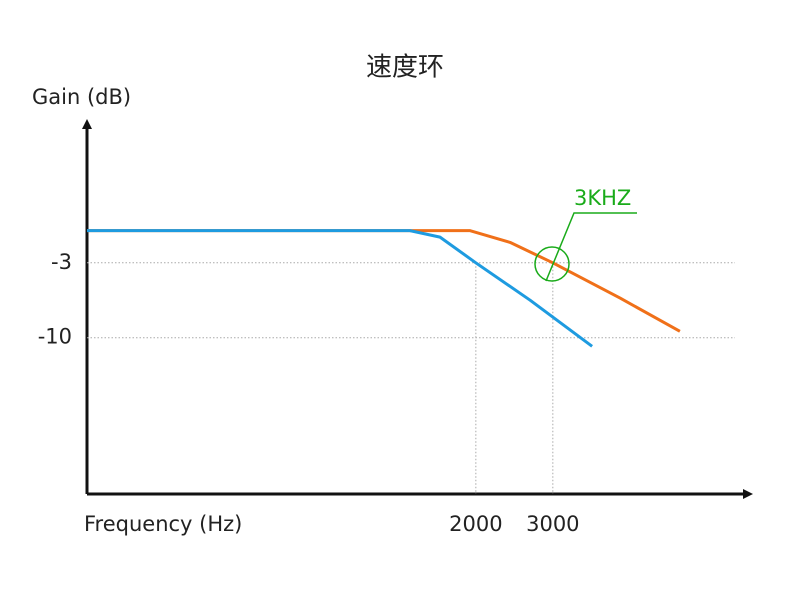 This screenshot has height=600, width=800. What do you see at coordinates (591, 247) in the screenshot?
I see `annotation-leader` at bounding box center [591, 247].